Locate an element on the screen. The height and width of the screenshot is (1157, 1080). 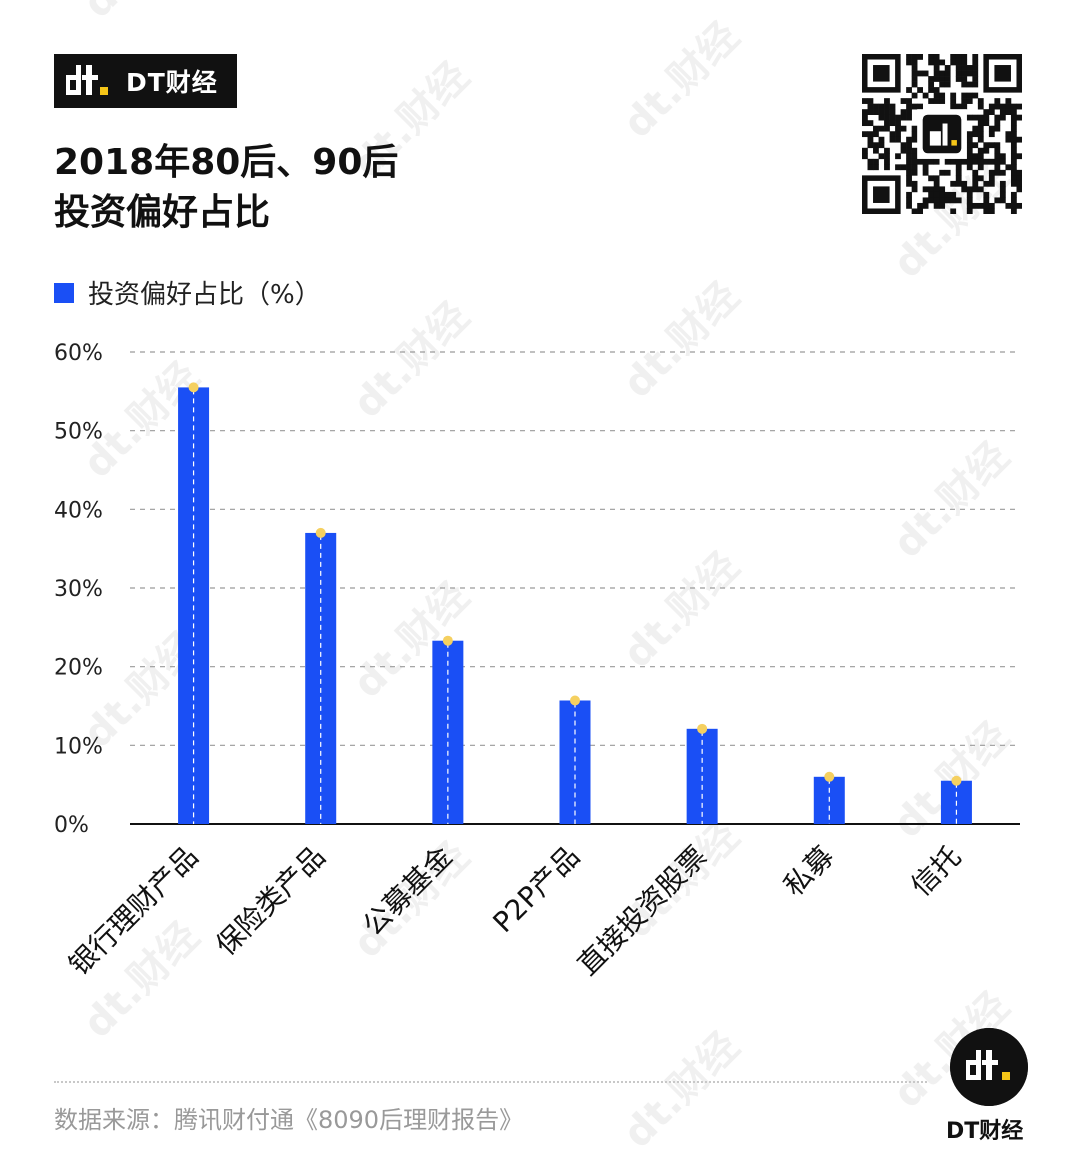
footer-divider is located at coordinates (490, 1082).